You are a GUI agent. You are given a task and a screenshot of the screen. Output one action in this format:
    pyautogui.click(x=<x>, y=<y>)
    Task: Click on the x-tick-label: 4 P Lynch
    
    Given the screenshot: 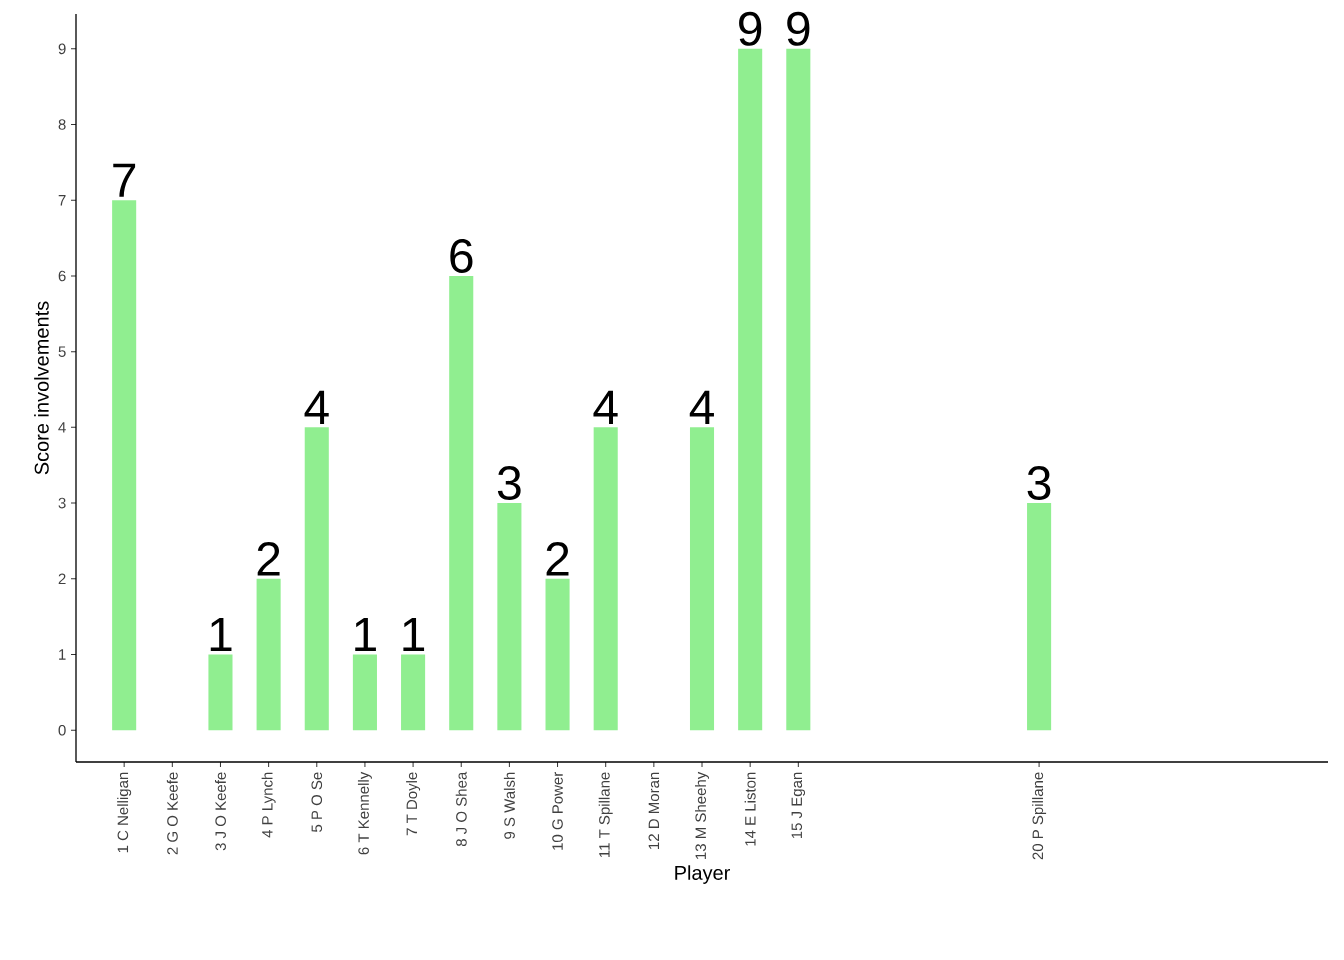 What is the action you would take?
    pyautogui.click(x=268, y=805)
    